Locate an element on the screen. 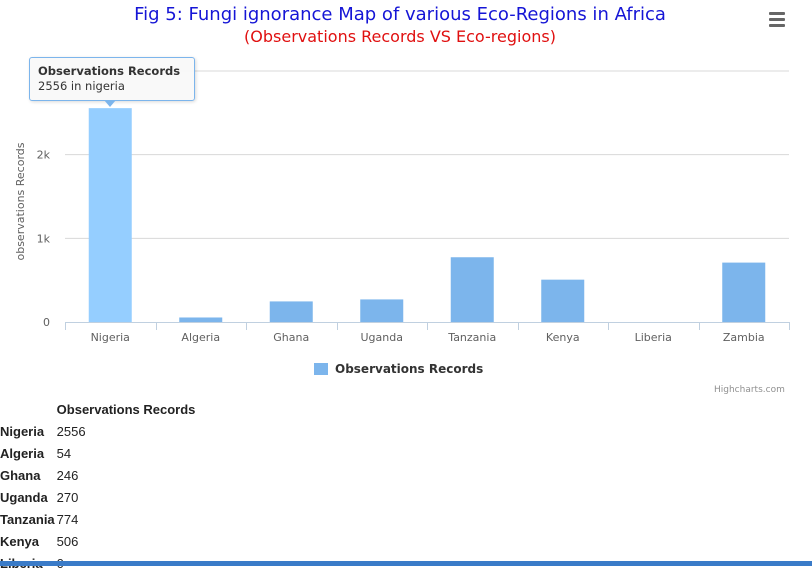 Image resolution: width=812 pixels, height=574 pixels. table-cell: 270 is located at coordinates (67, 497).